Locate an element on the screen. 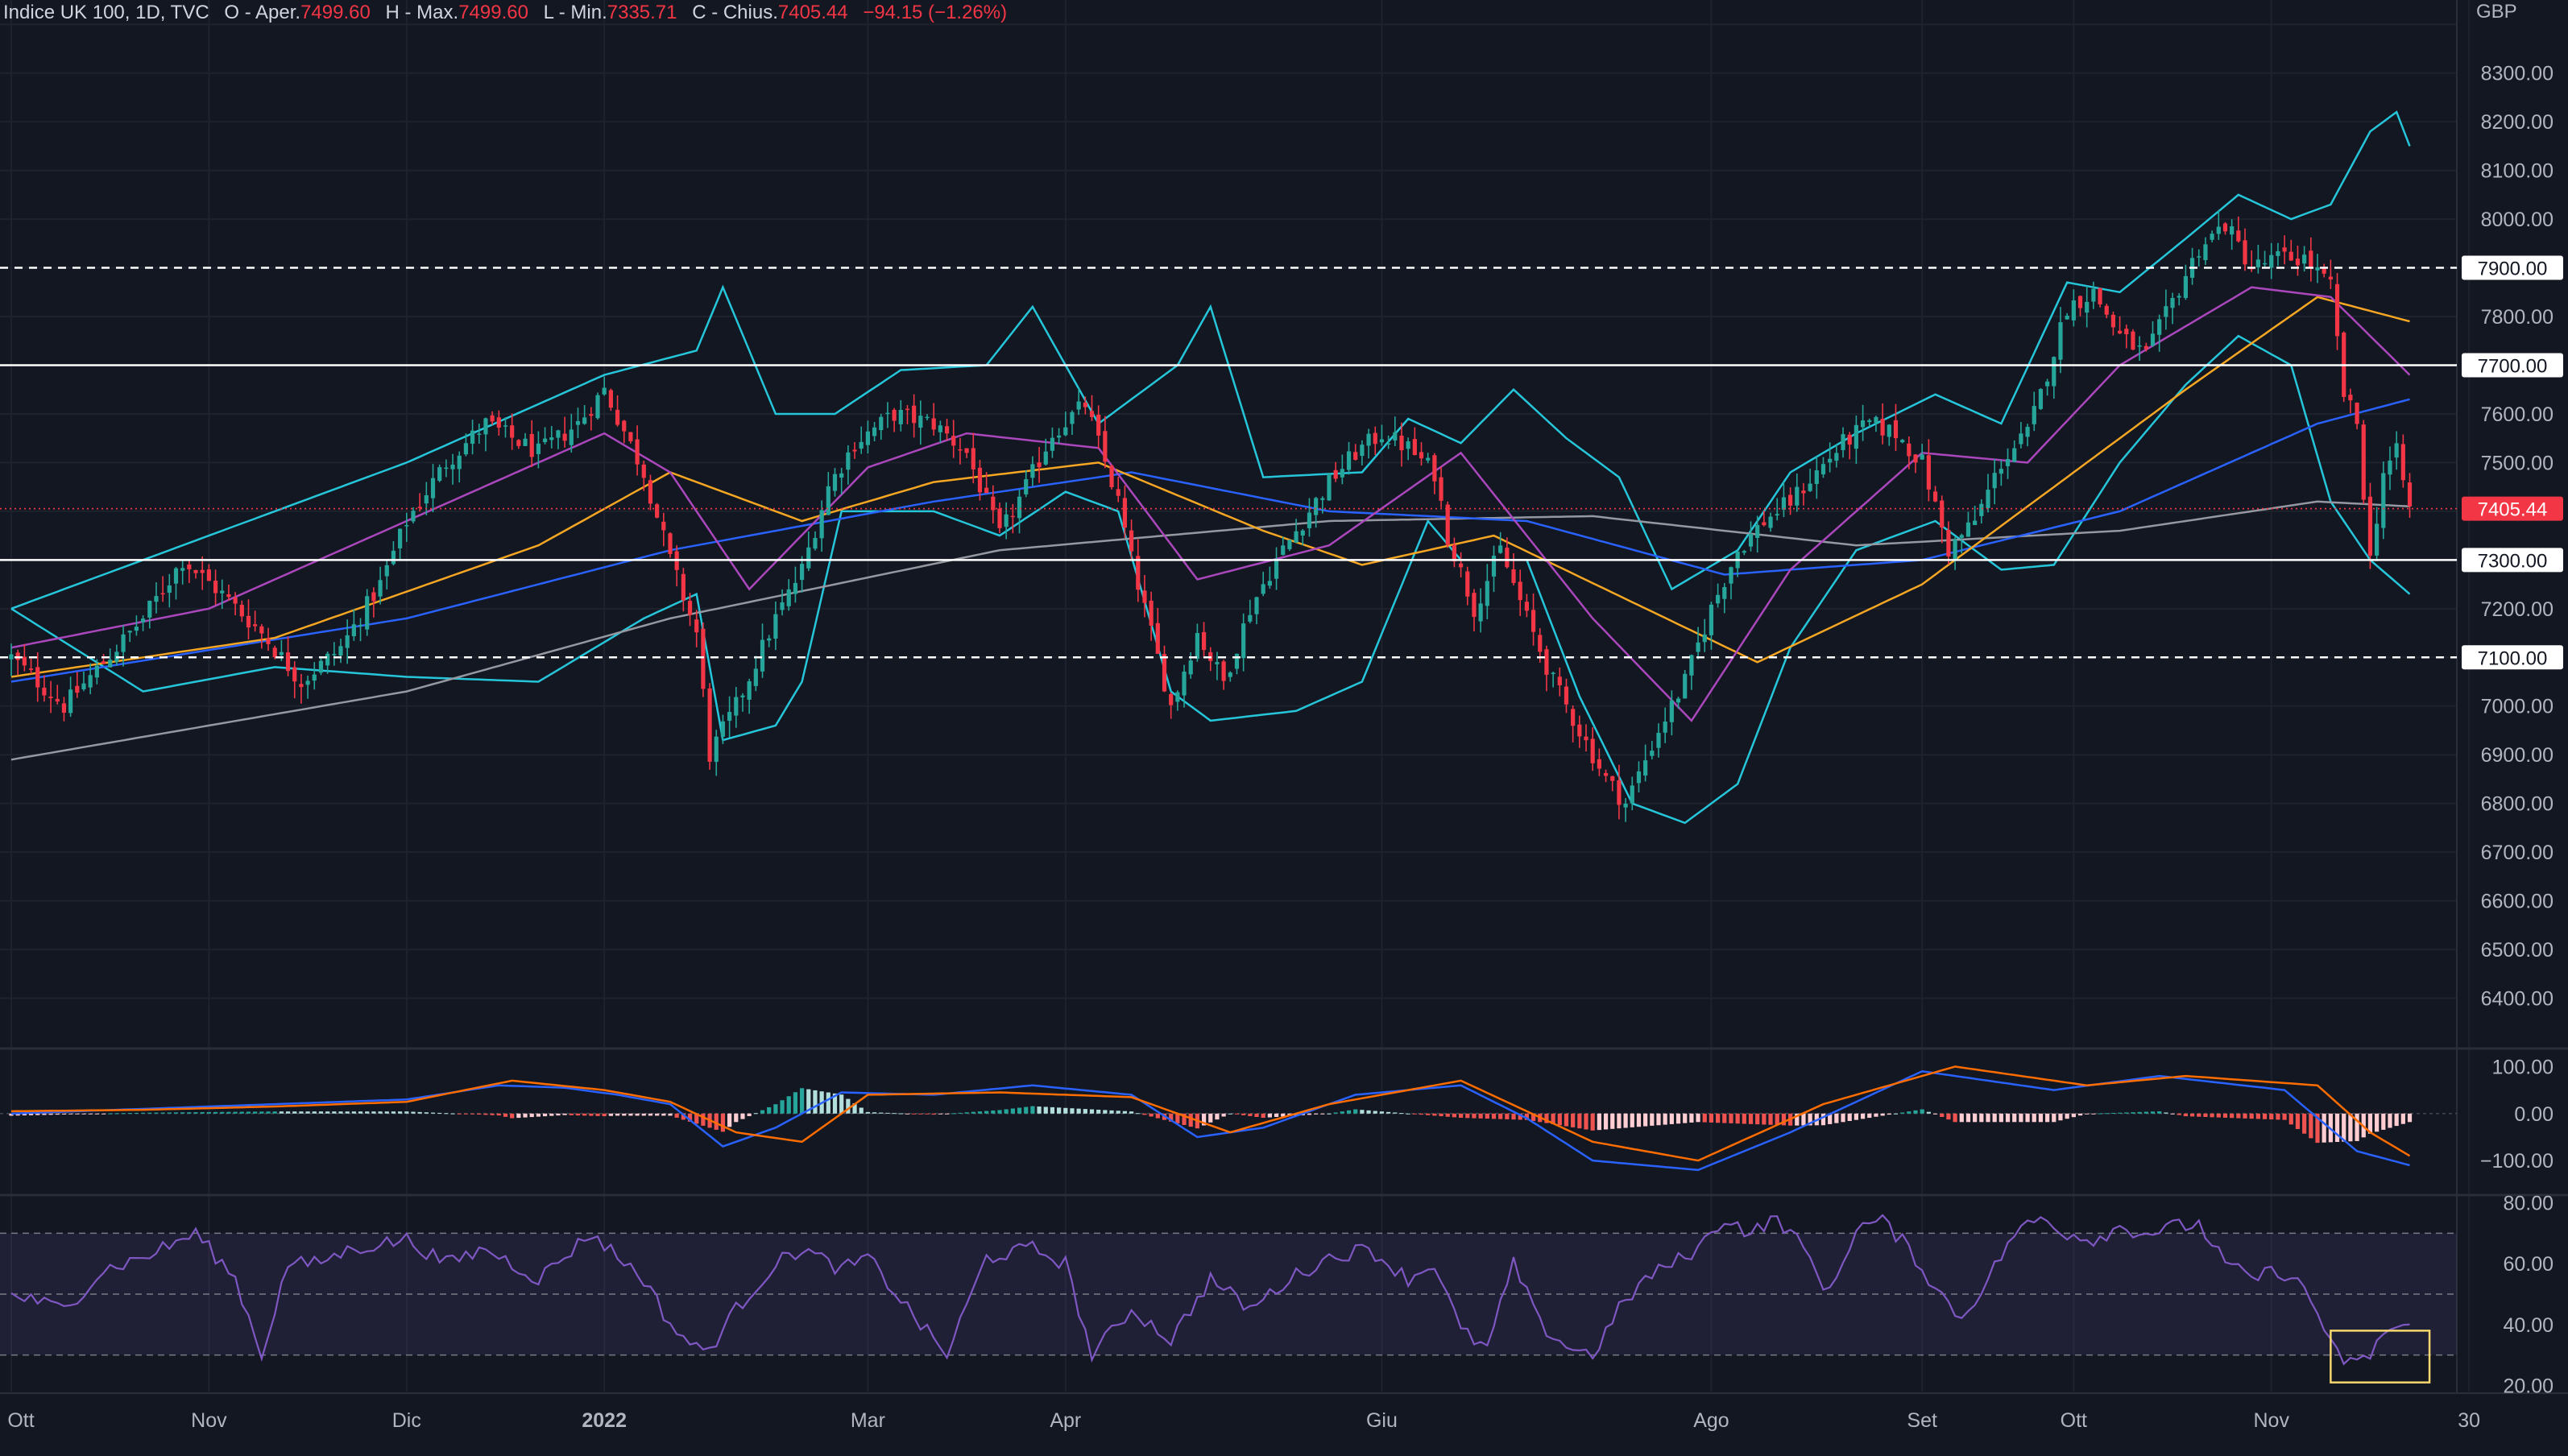  macd-pane is located at coordinates (1229, 1118).